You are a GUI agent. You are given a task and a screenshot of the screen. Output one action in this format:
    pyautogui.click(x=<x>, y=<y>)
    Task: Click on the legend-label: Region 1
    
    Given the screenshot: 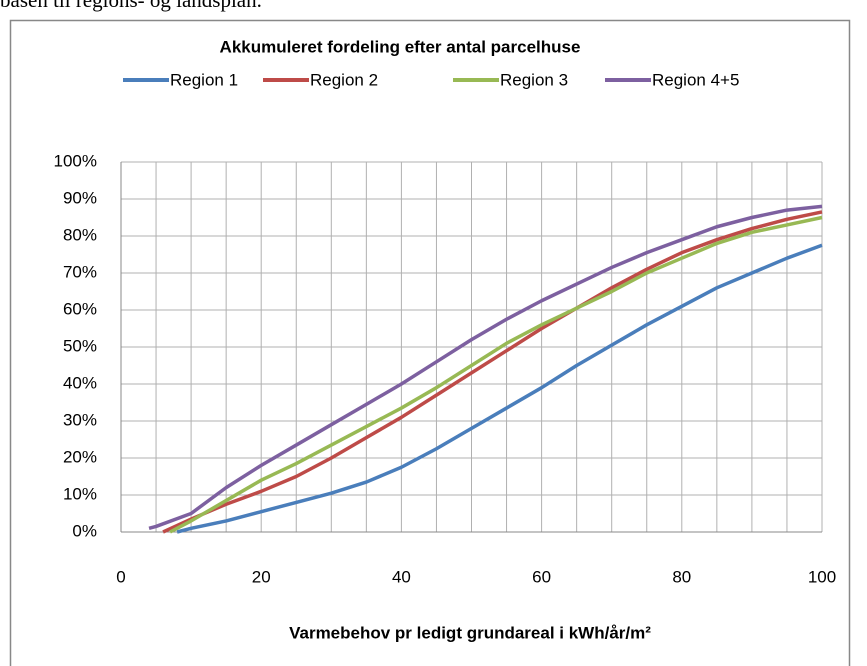 What is the action you would take?
    pyautogui.click(x=204, y=79)
    